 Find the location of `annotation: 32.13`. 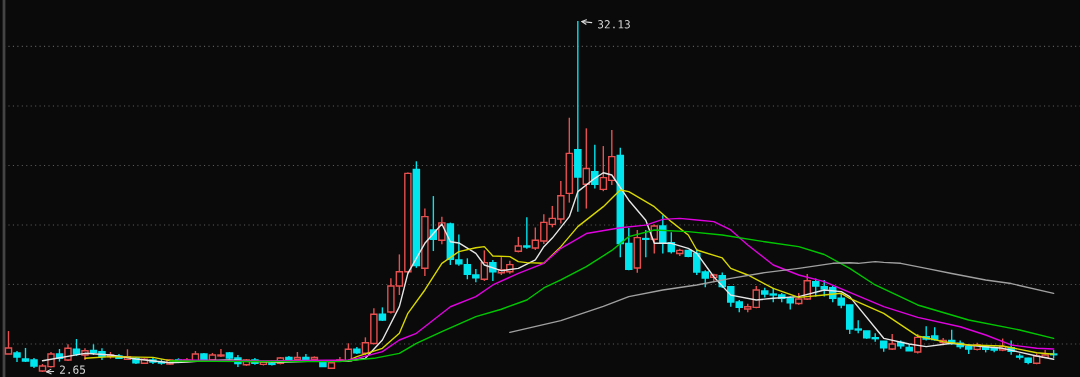

annotation: 32.13 is located at coordinates (614, 24).